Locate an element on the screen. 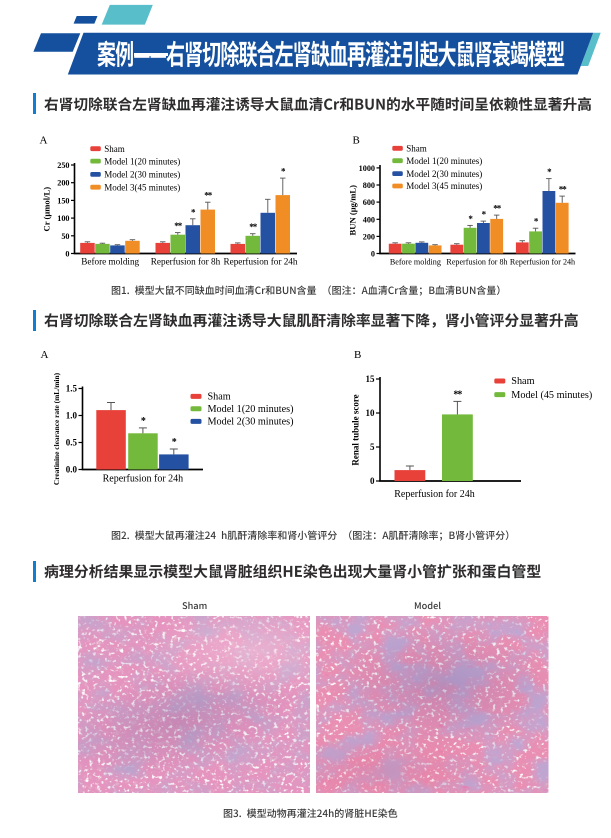 This screenshot has width=611, height=838. svg-text: 150 is located at coordinates (63, 200).